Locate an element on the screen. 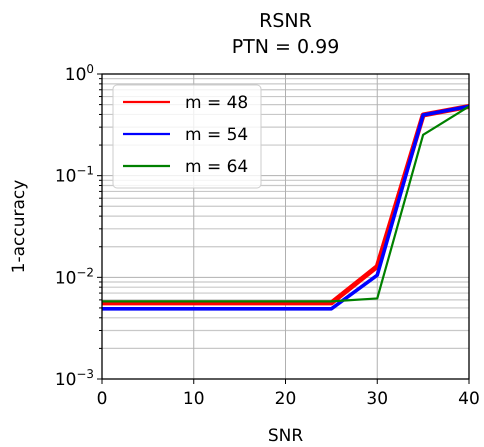 This screenshot has height=447, width=484. chart-subtitle: PTN = 0.99 is located at coordinates (286, 47).